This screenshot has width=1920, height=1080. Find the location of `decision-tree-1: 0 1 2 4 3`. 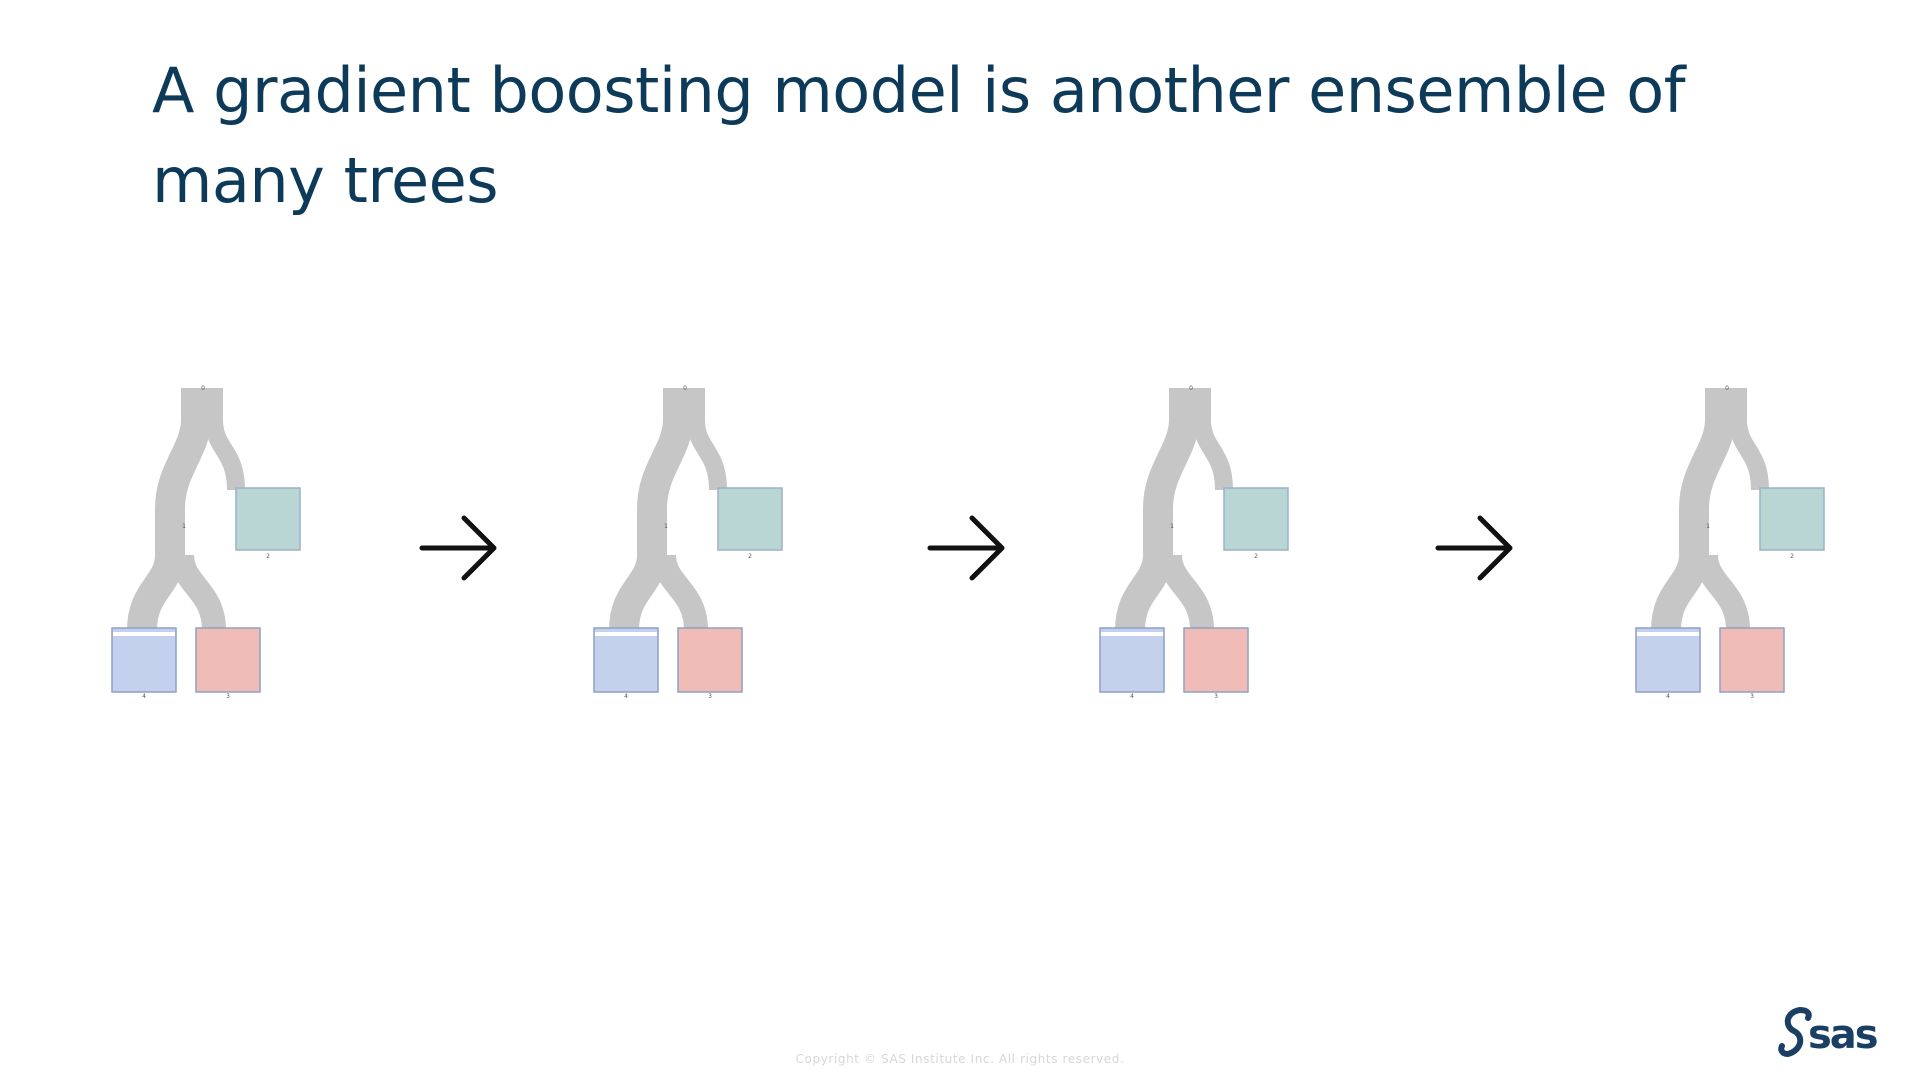

decision-tree-1: 0 1 2 4 3 is located at coordinates (206, 542).